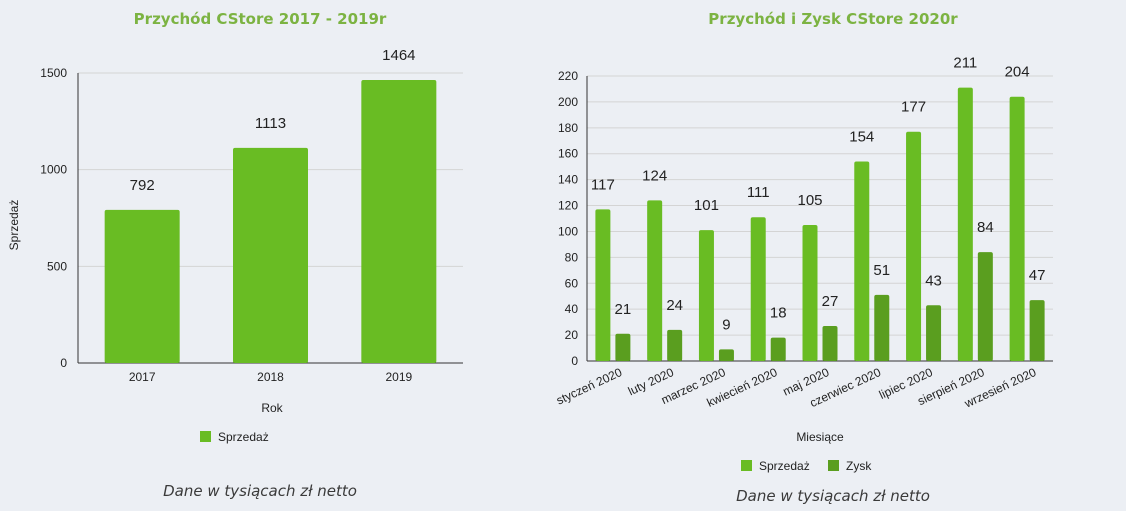 The width and height of the screenshot is (1126, 511). What do you see at coordinates (572, 257) in the screenshot?
I see `y-tick-label: 80` at bounding box center [572, 257].